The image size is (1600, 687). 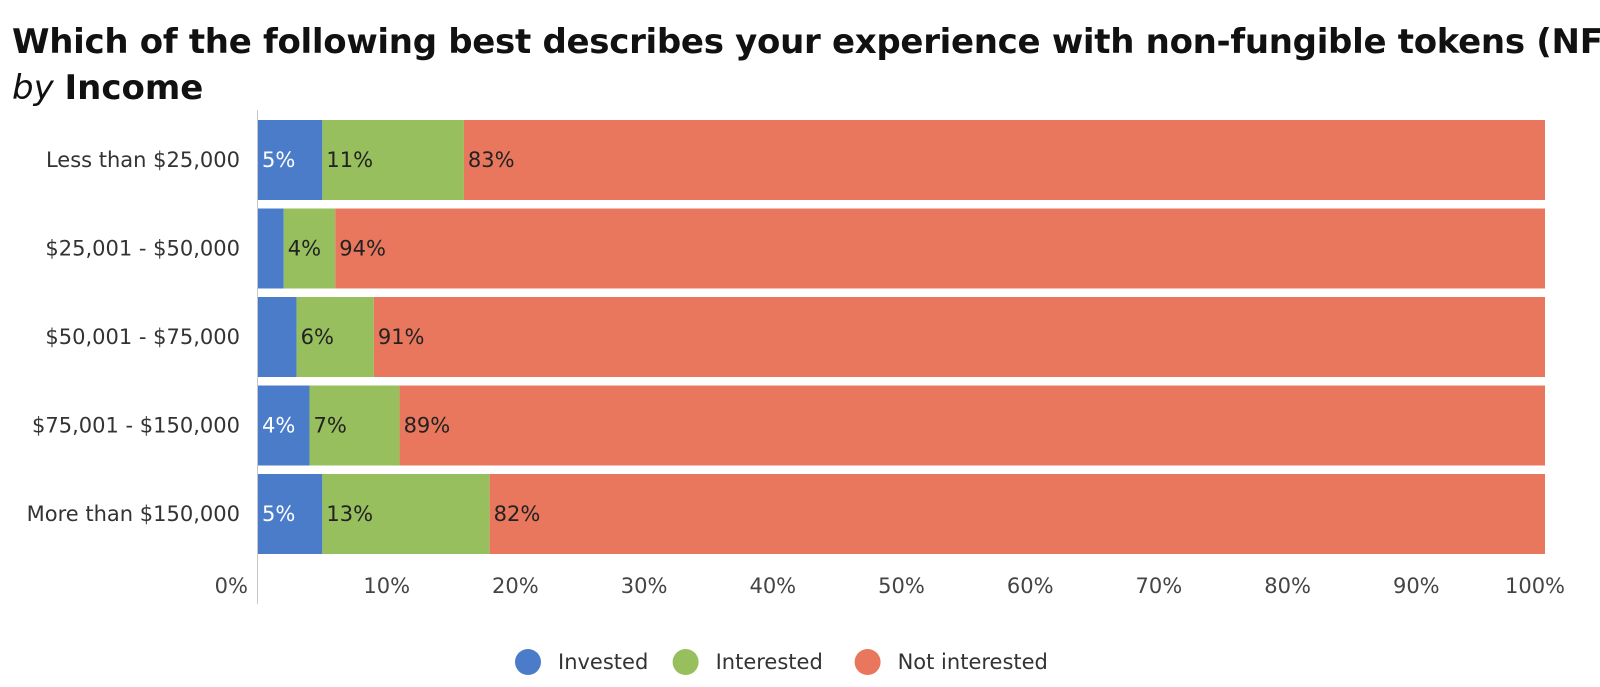 What do you see at coordinates (603, 662) in the screenshot?
I see `legend-label: Invested` at bounding box center [603, 662].